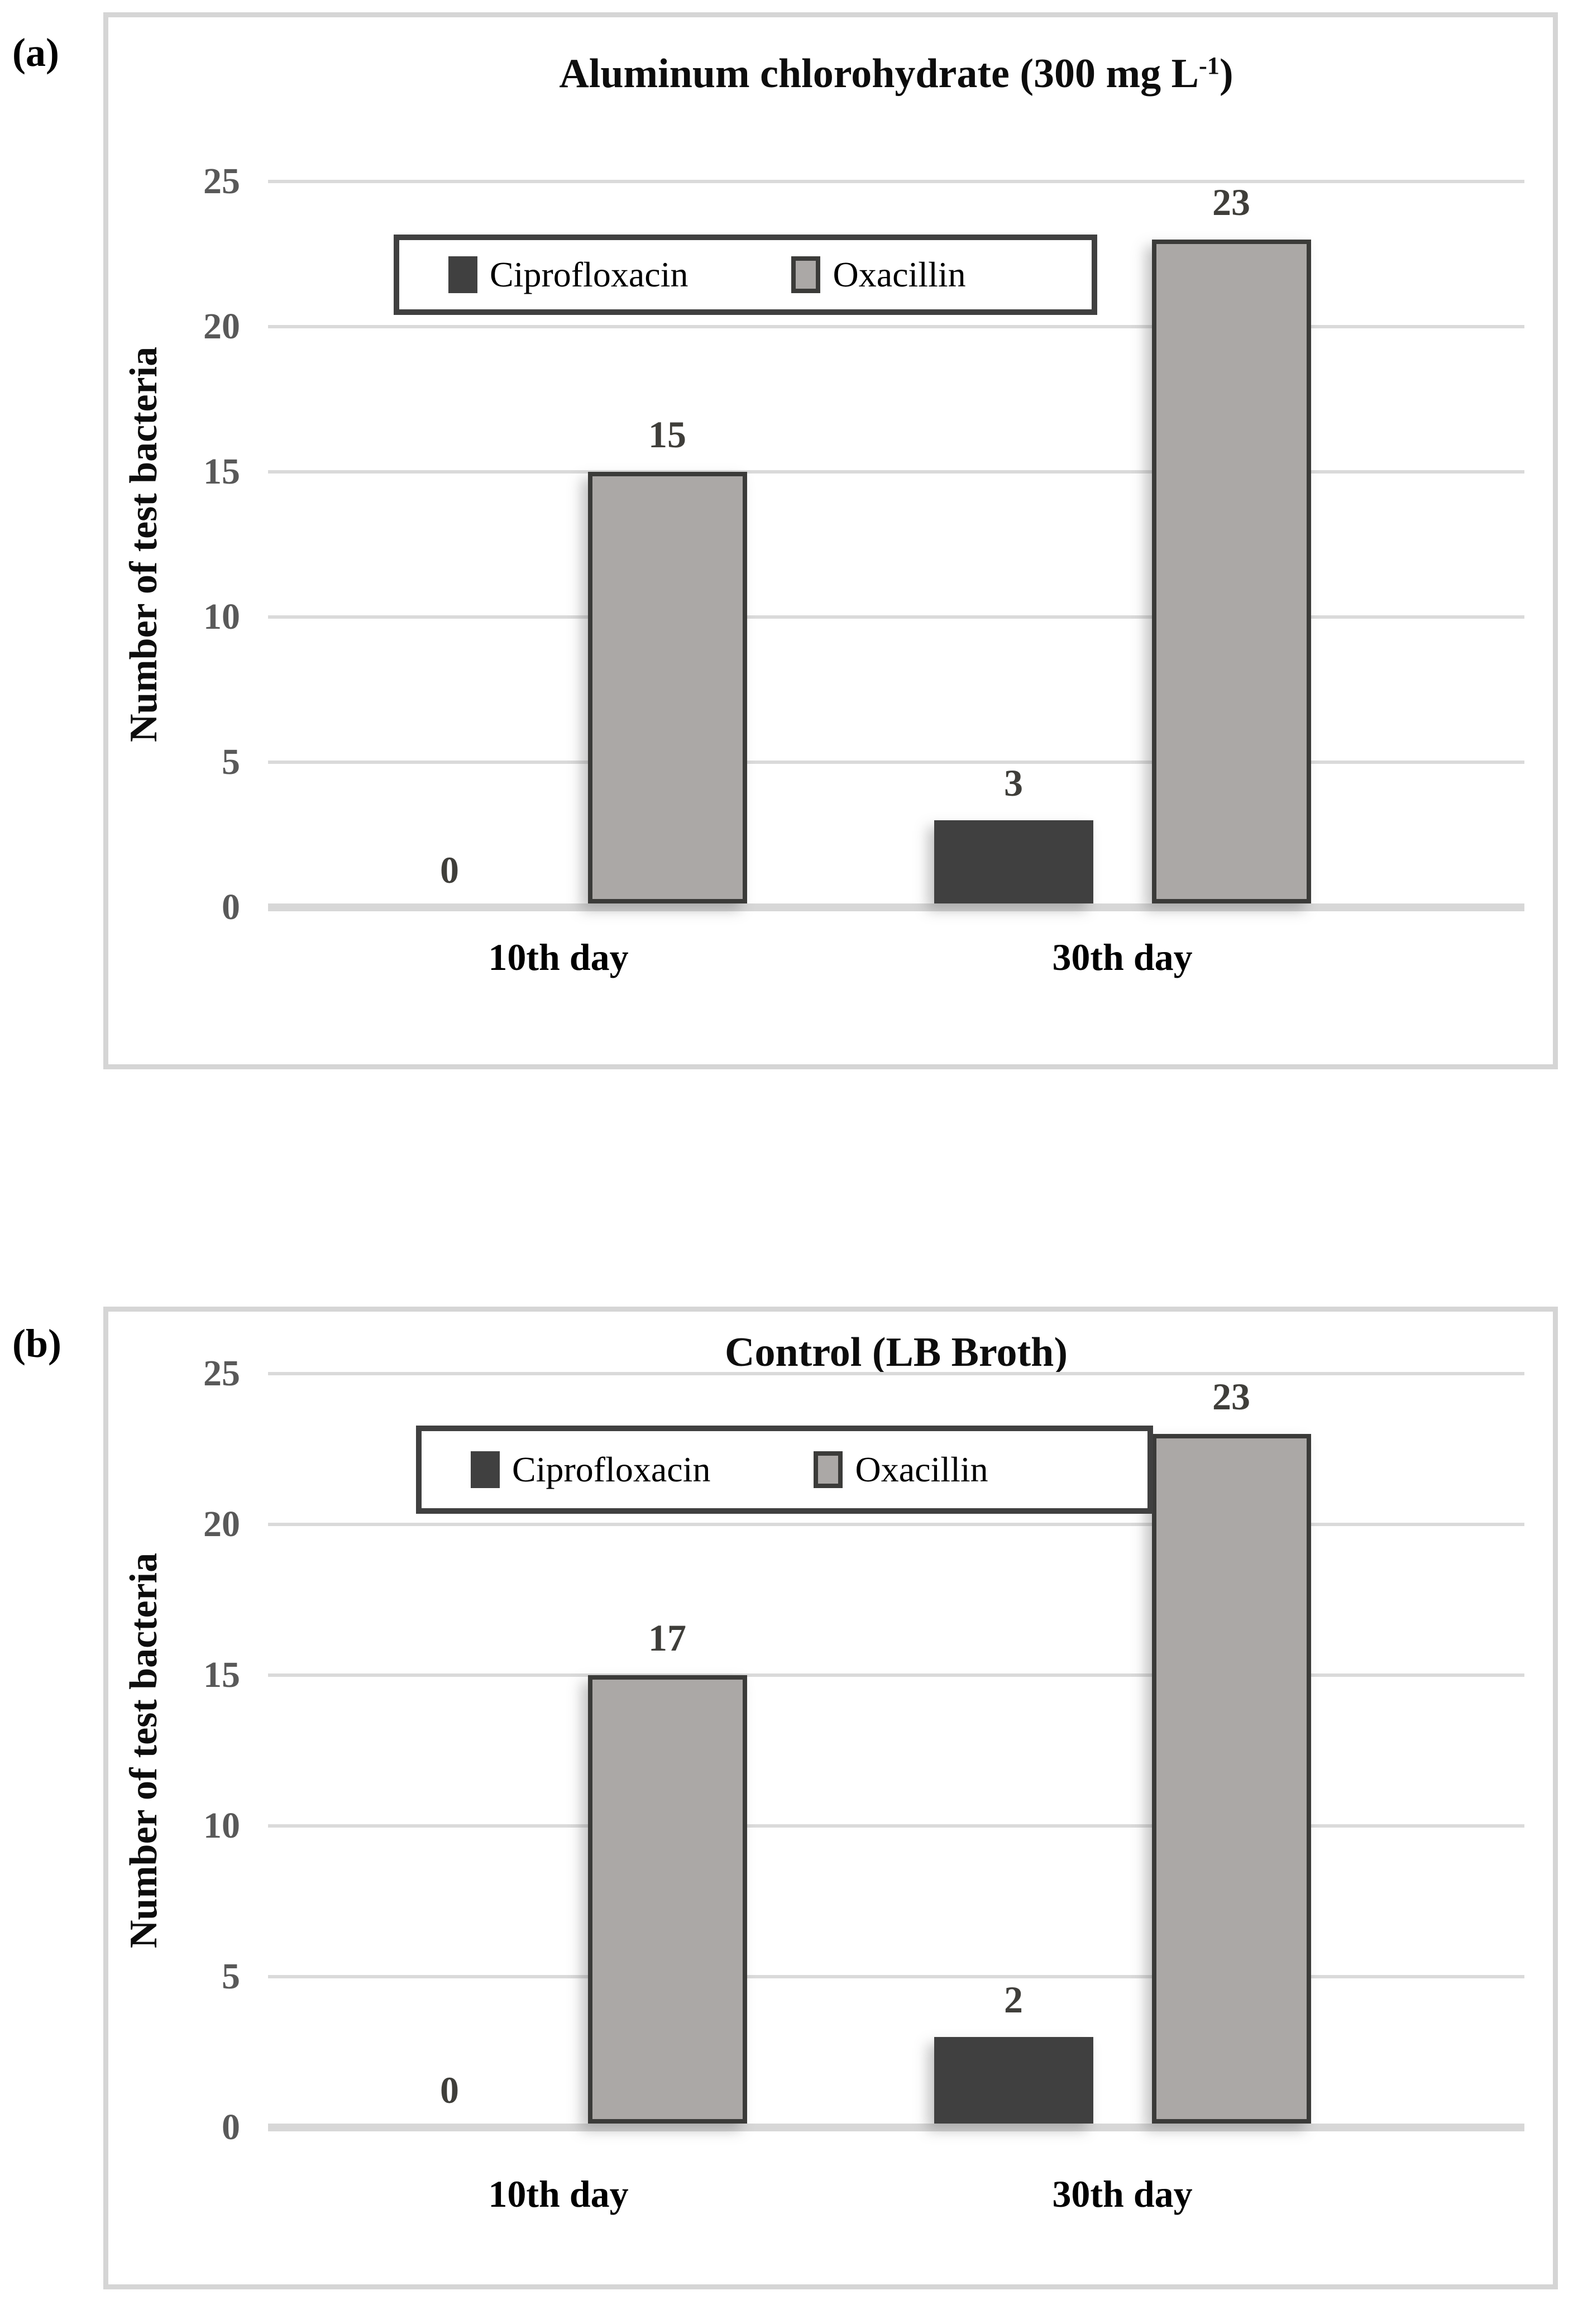 The image size is (1578, 2324). What do you see at coordinates (143, 1750) in the screenshot?
I see `chart-b-y-axis-title: Number of test bacteria` at bounding box center [143, 1750].